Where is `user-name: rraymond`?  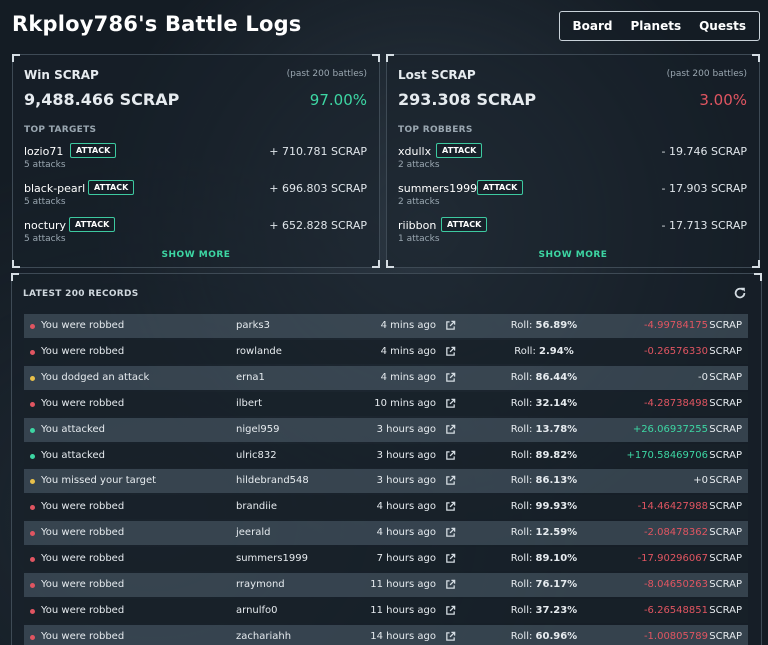
user-name: rraymond is located at coordinates (260, 584).